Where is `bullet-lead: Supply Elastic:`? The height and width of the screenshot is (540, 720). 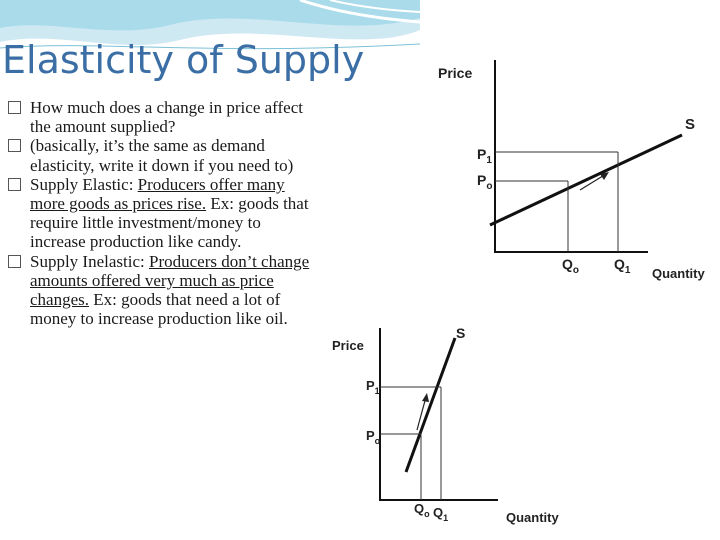 bullet-lead: Supply Elastic: is located at coordinates (84, 184).